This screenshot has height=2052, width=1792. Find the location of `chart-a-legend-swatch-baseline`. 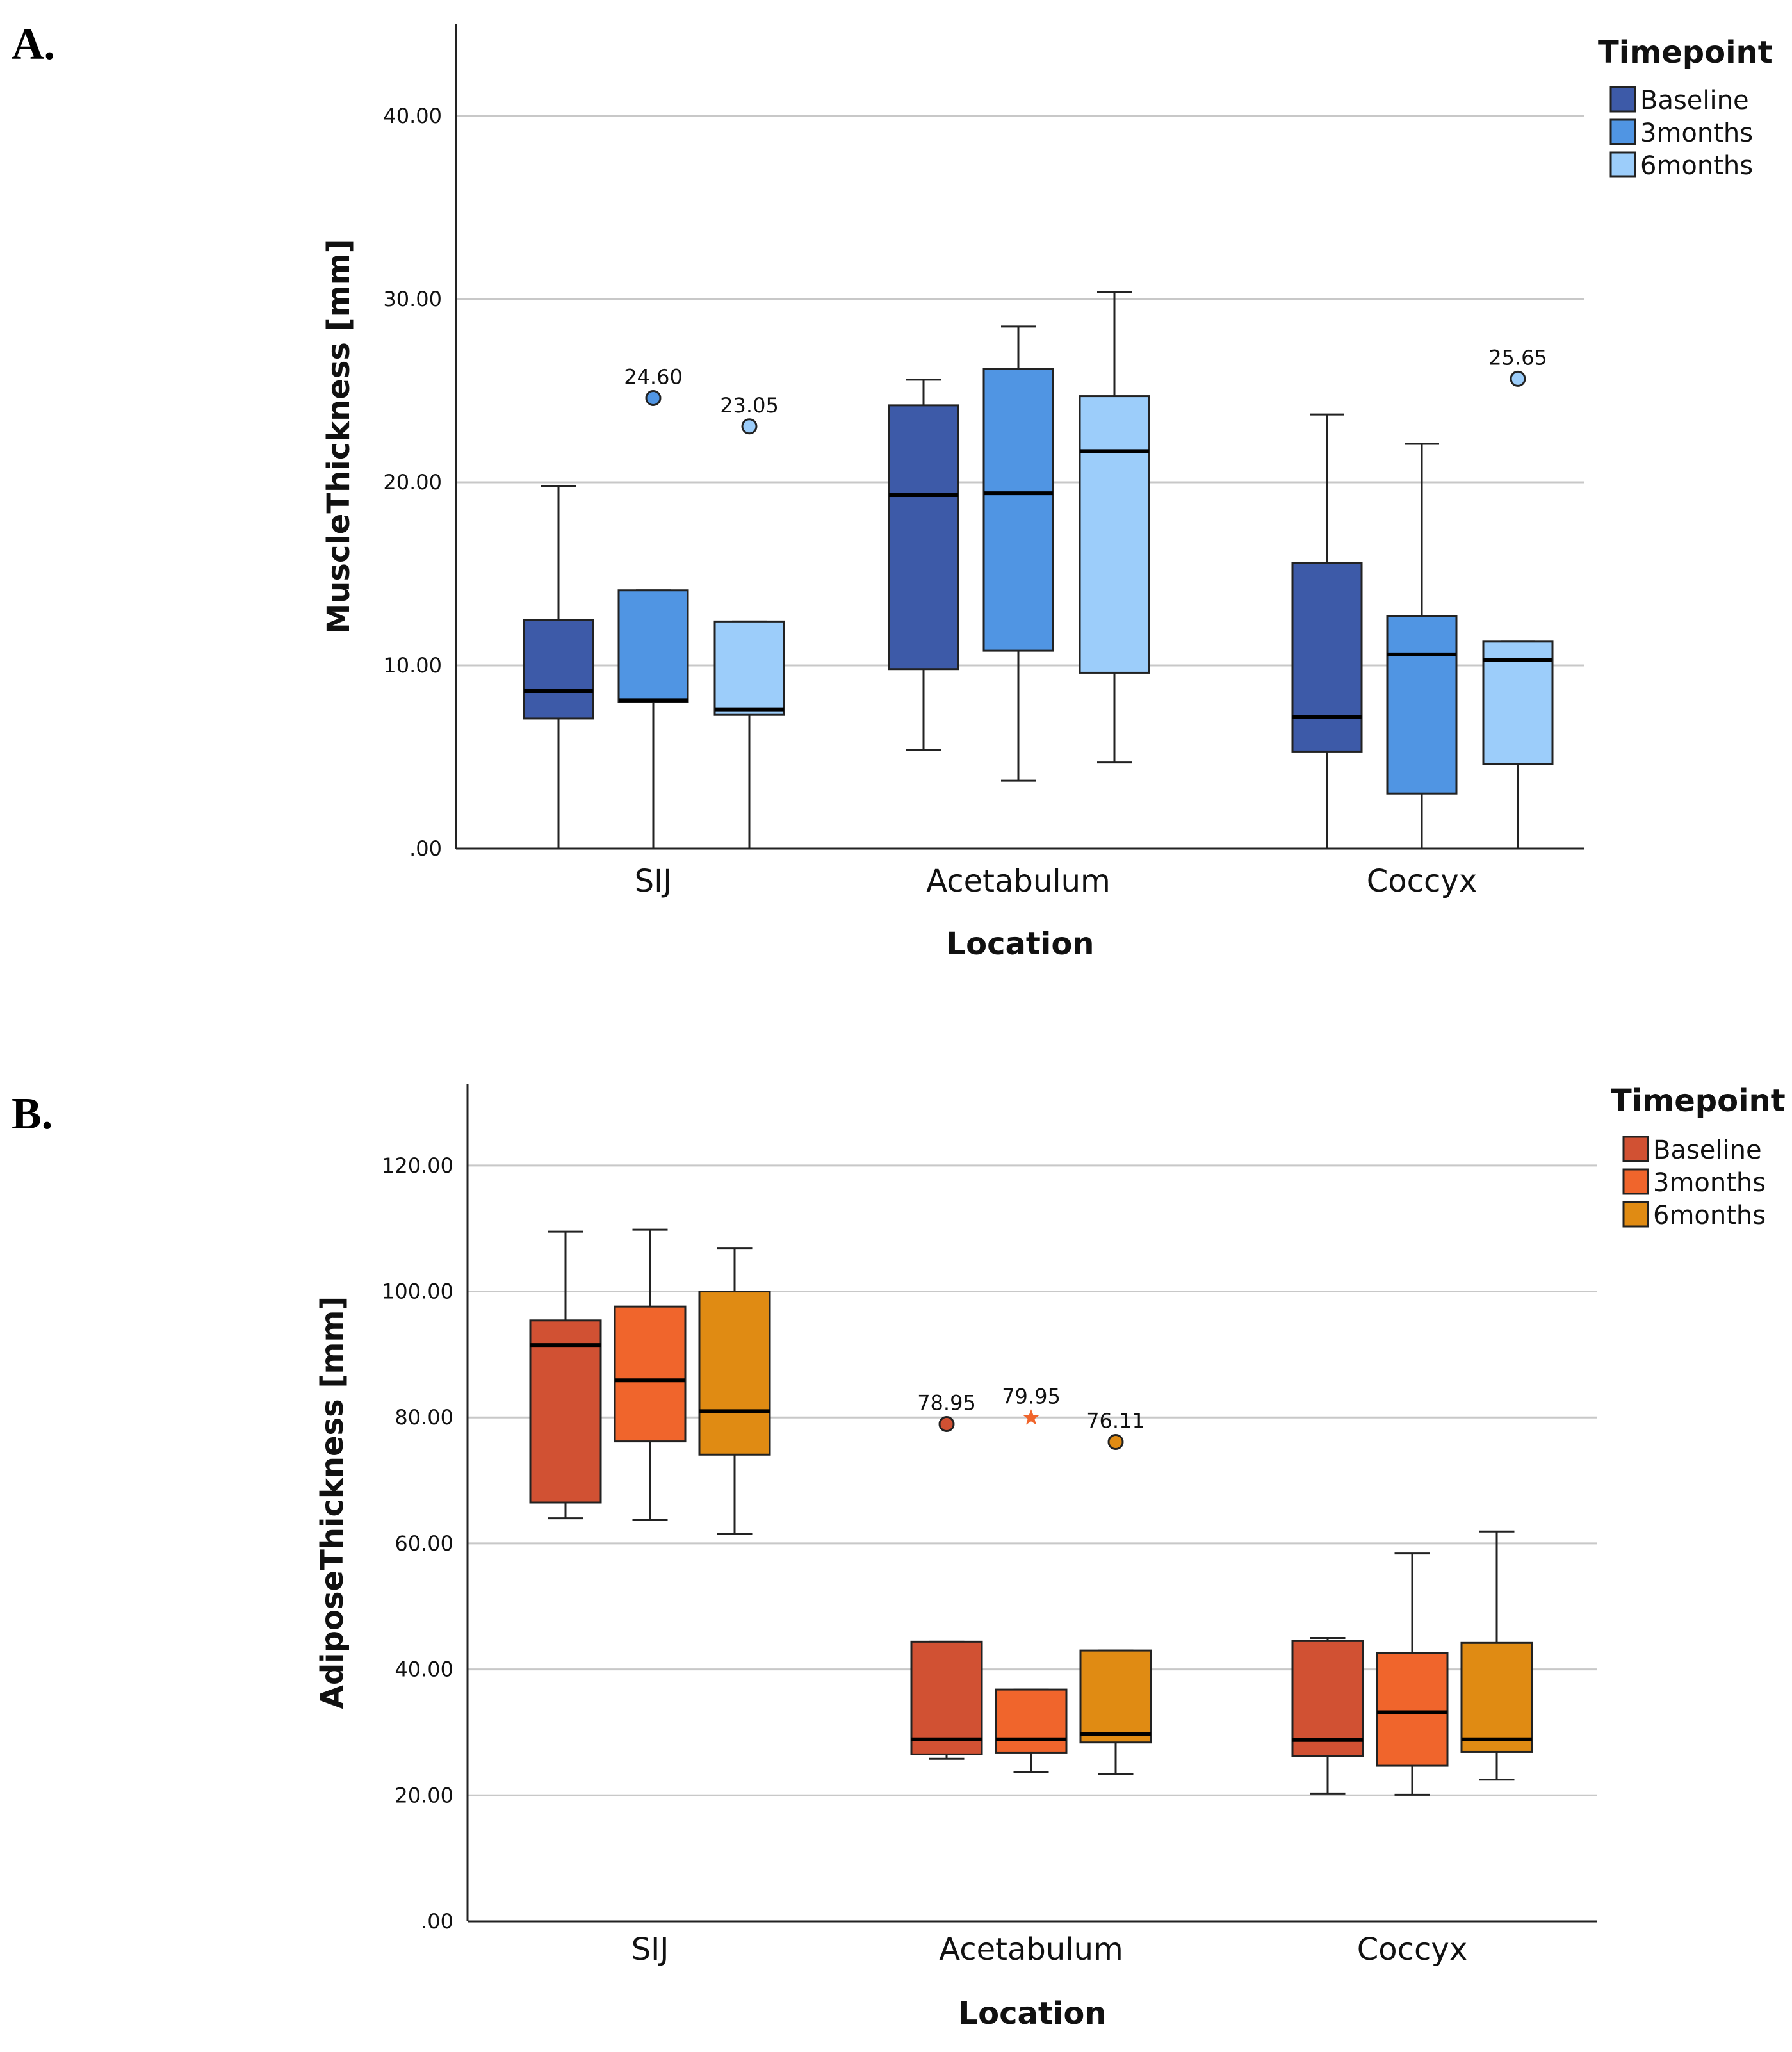

chart-a-legend-swatch-baseline is located at coordinates (1623, 99).